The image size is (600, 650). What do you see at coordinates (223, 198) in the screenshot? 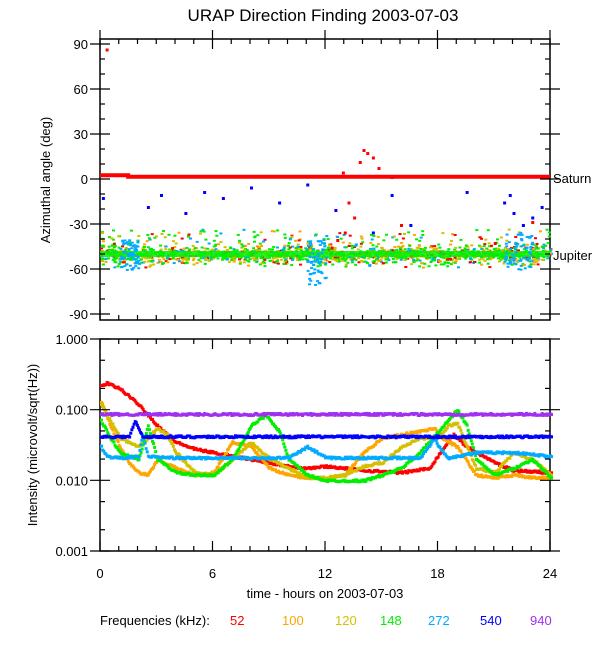
I see `scatter-point` at bounding box center [223, 198].